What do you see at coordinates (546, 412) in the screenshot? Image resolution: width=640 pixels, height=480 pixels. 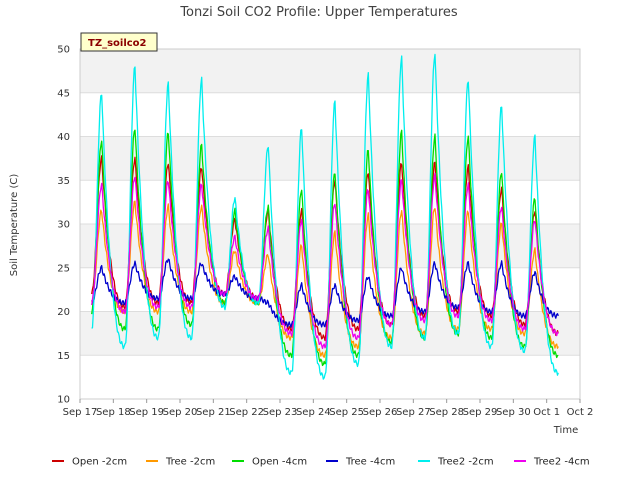 I see `x-tick-label: Oct 1` at bounding box center [546, 412].